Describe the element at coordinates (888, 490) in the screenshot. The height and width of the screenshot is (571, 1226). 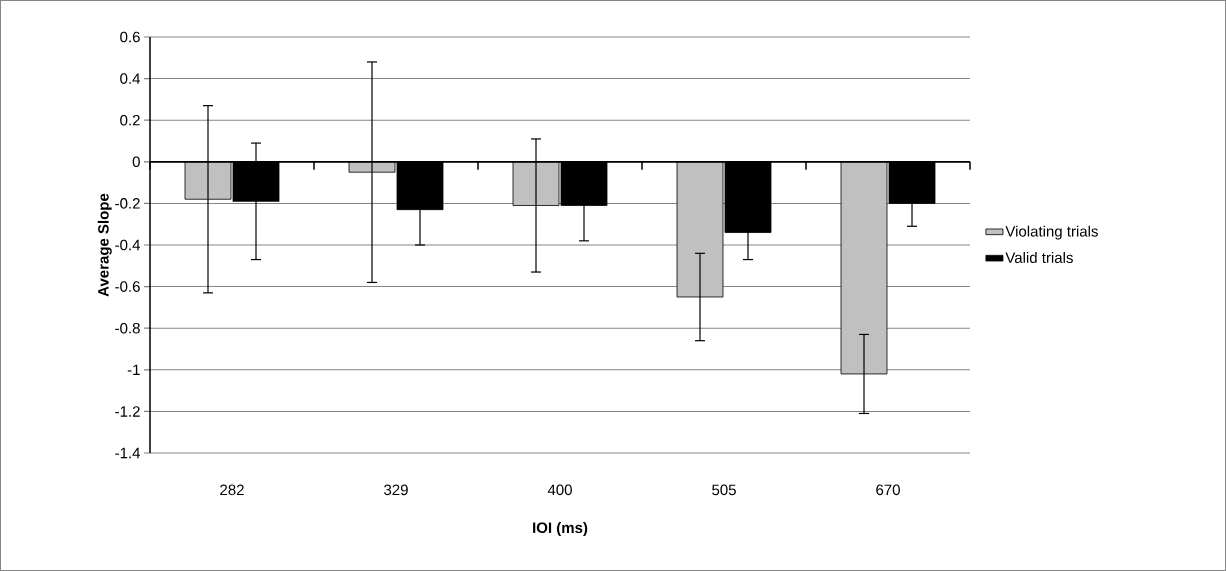
I see `x-tick-label: 670` at that location.